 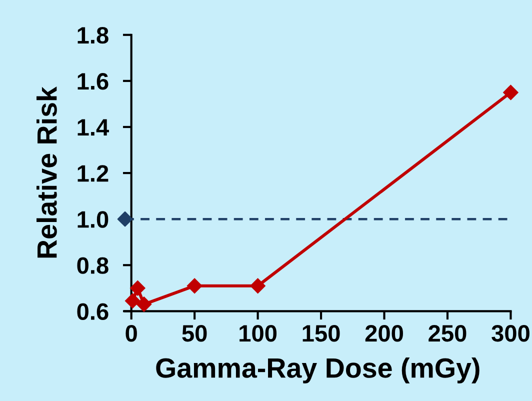 What do you see at coordinates (511, 333) in the screenshot?
I see `x-tick-label: 300` at bounding box center [511, 333].